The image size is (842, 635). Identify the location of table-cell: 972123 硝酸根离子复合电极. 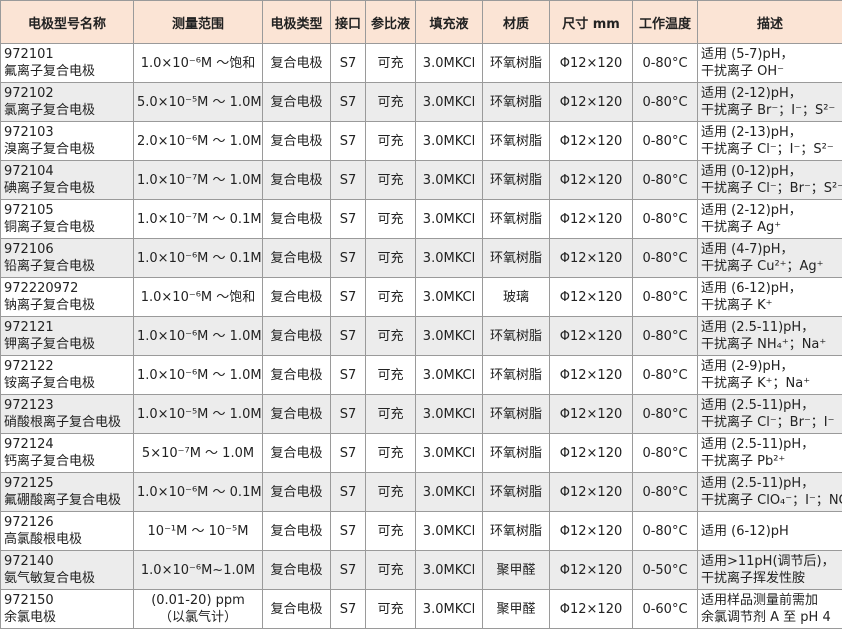
(67, 414).